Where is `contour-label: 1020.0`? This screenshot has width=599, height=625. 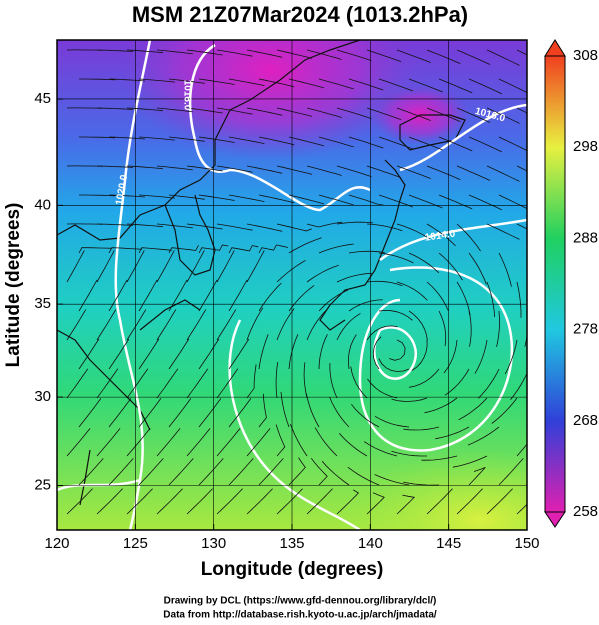 contour-label: 1020.0 is located at coordinates (122, 190).